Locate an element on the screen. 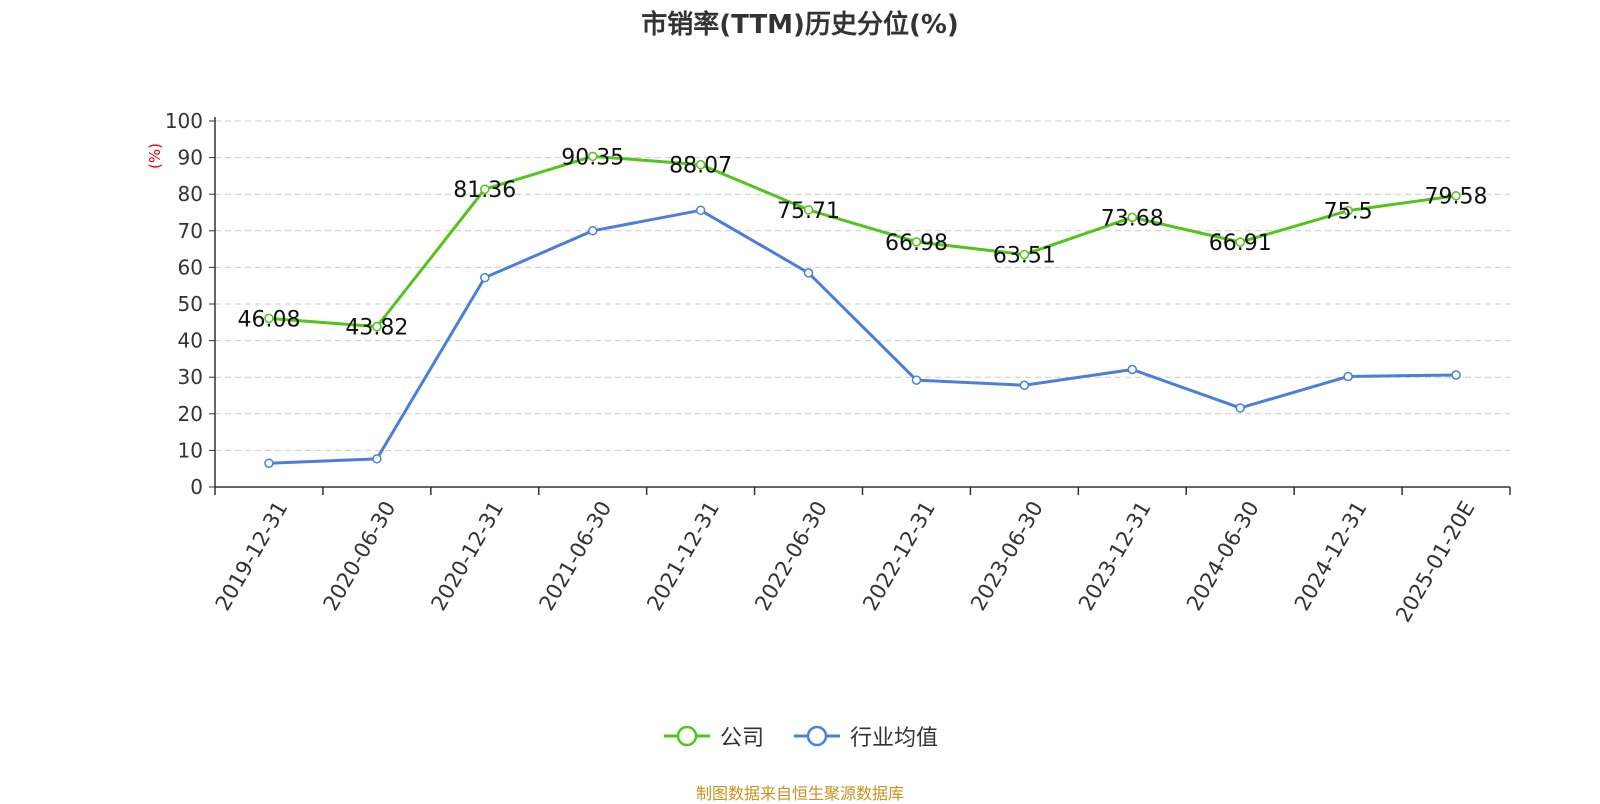 Image resolution: width=1600 pixels, height=804 pixels. y-tick-label: 0 is located at coordinates (196, 487).